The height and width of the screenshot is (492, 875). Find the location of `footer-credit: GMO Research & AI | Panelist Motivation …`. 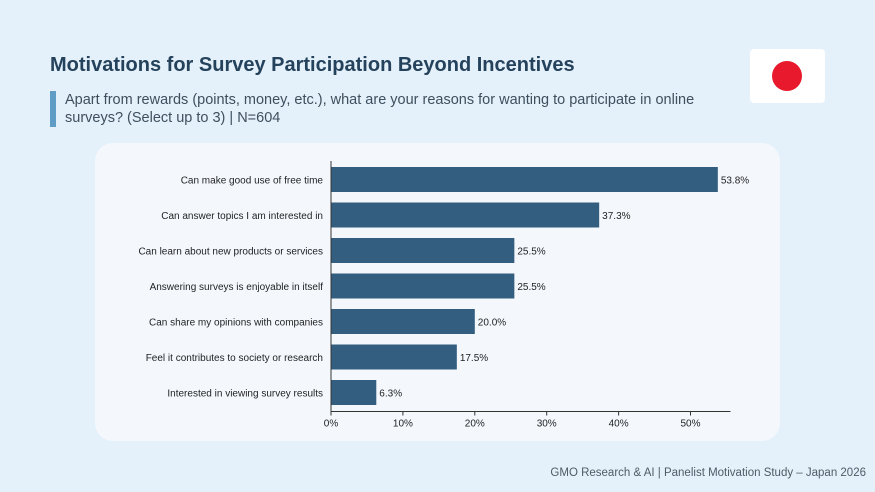

footer-credit: GMO Research & AI | Panelist Motivation … is located at coordinates (708, 473).